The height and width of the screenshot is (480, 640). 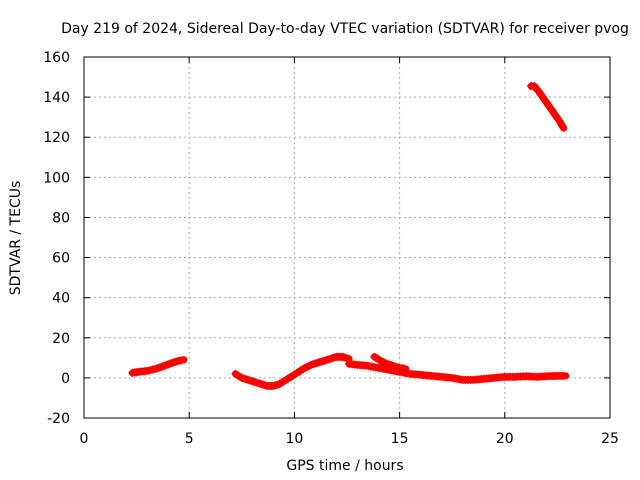 I want to click on y-tick-label: 0, so click(x=65, y=379).